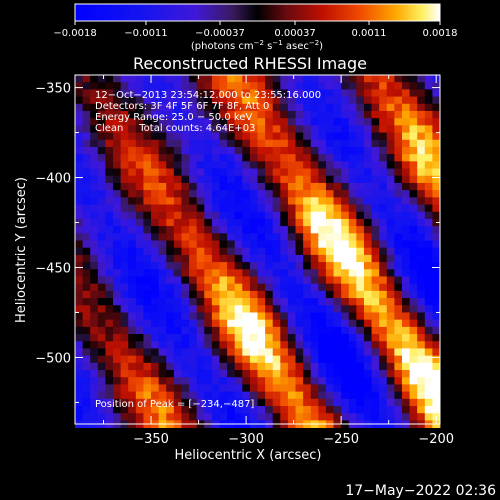  Describe the element at coordinates (74, 33) in the screenshot. I see `colorbar-tick-label: −0.0018` at that location.